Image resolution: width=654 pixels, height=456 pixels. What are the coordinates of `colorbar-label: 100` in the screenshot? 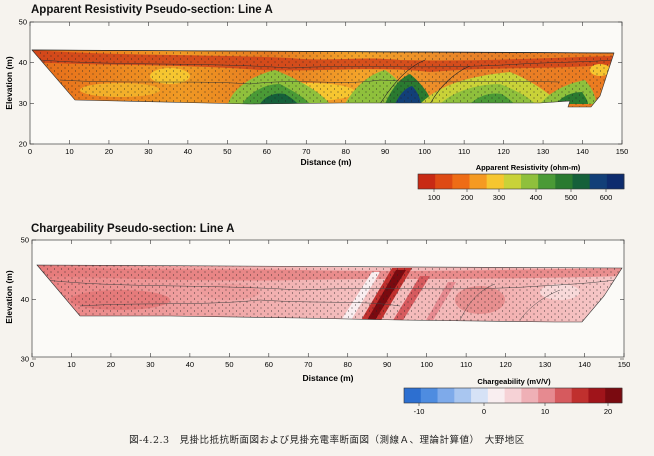 It's located at (434, 197).